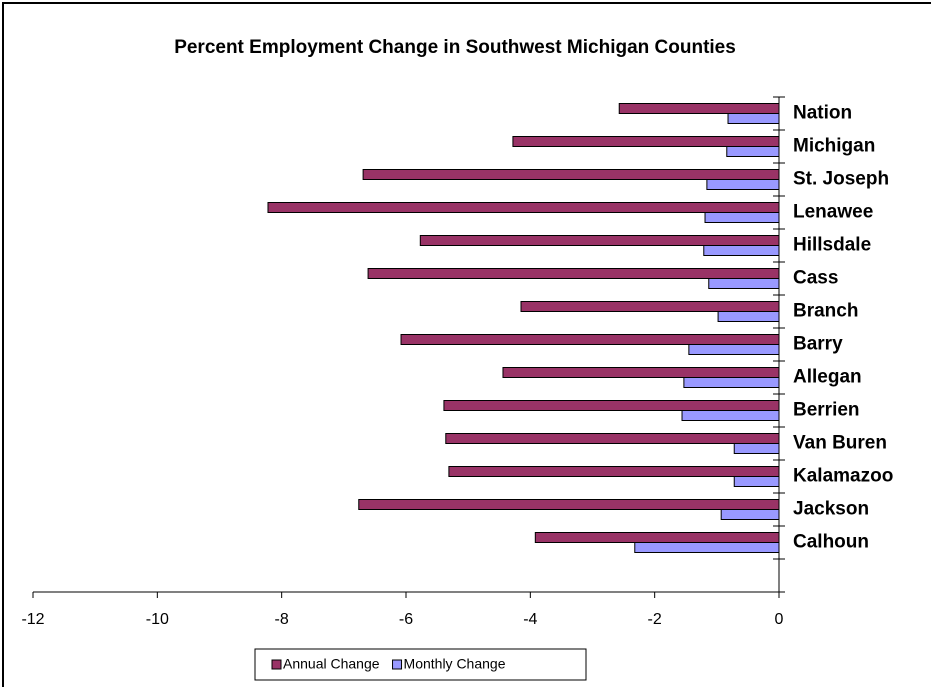 Image resolution: width=931 pixels, height=687 pixels. Describe the element at coordinates (779, 619) in the screenshot. I see `x-tick-label: 0` at that location.